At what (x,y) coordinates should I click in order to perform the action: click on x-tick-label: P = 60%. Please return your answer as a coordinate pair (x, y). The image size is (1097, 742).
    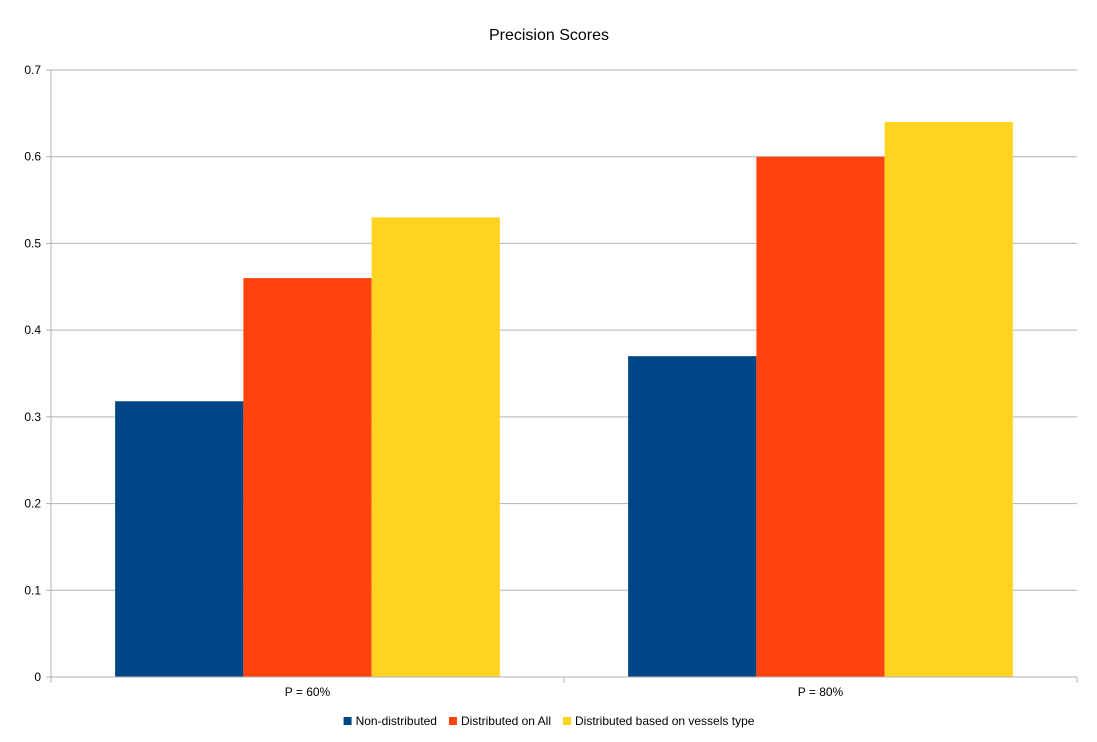
    Looking at the image, I should click on (308, 692).